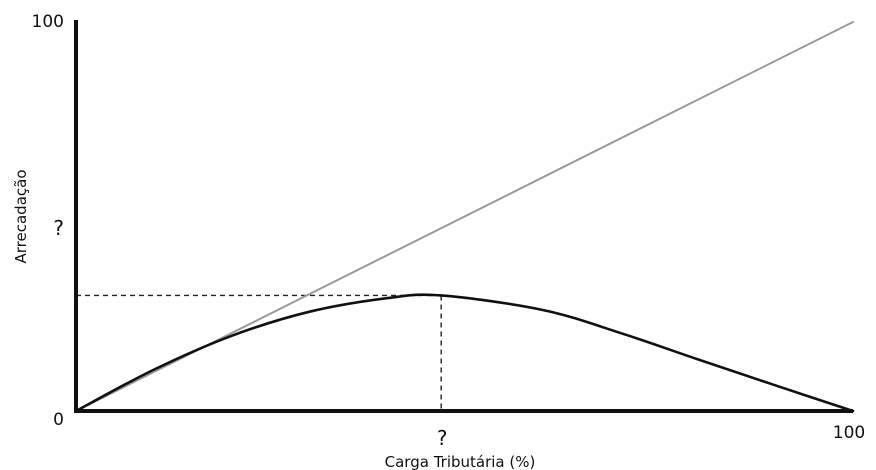 Image resolution: width=876 pixels, height=470 pixels. What do you see at coordinates (849, 433) in the screenshot?
I see `x-tick-label-100: 100` at bounding box center [849, 433].